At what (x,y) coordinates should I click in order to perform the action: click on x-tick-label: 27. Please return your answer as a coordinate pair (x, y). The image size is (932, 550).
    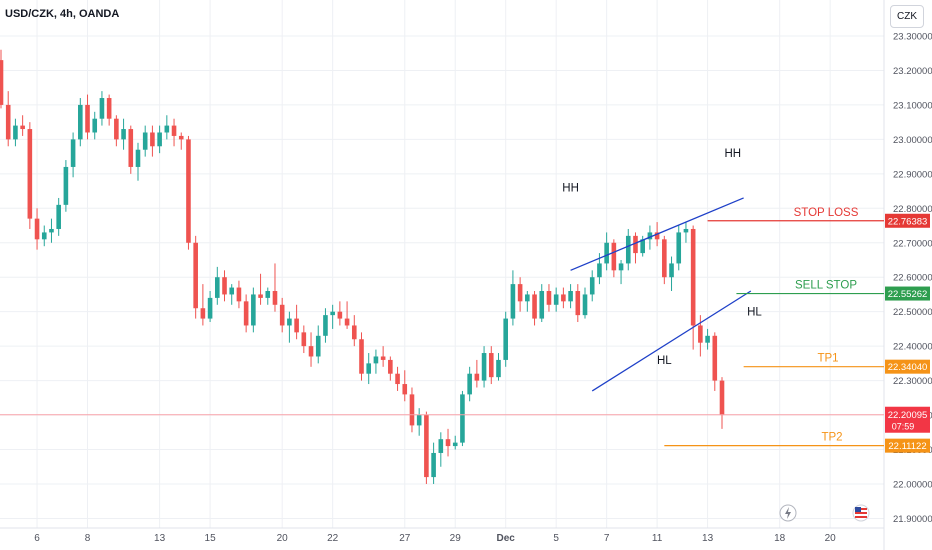
    Looking at the image, I should click on (405, 538).